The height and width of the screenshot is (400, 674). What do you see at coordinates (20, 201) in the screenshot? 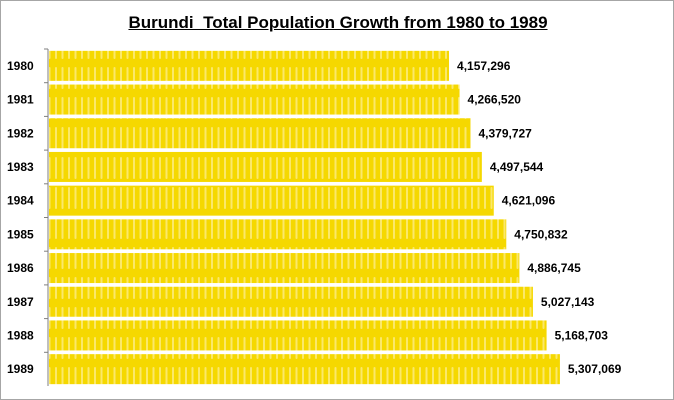
I see `y-tick-label: 1984` at bounding box center [20, 201].